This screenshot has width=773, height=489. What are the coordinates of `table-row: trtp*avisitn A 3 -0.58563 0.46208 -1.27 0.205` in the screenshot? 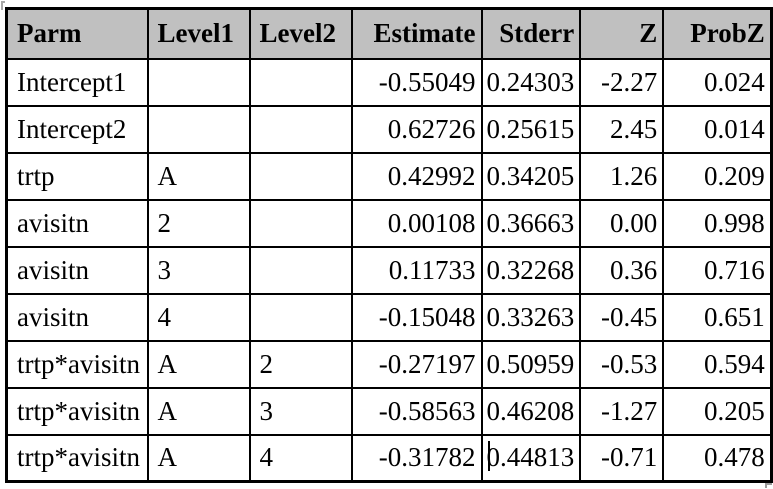 It's located at (389, 411).